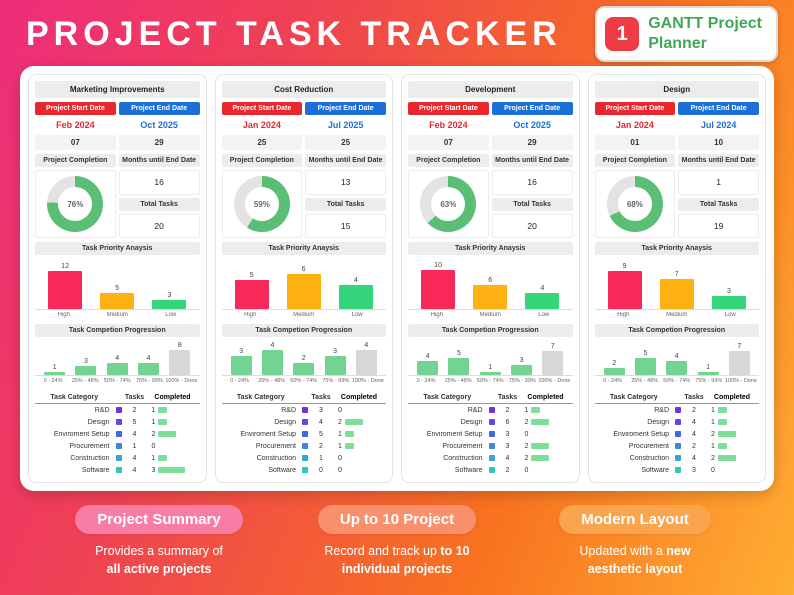 This screenshot has width=794, height=595. I want to click on task-category-cell: Enviroment Setup, so click(81, 434).